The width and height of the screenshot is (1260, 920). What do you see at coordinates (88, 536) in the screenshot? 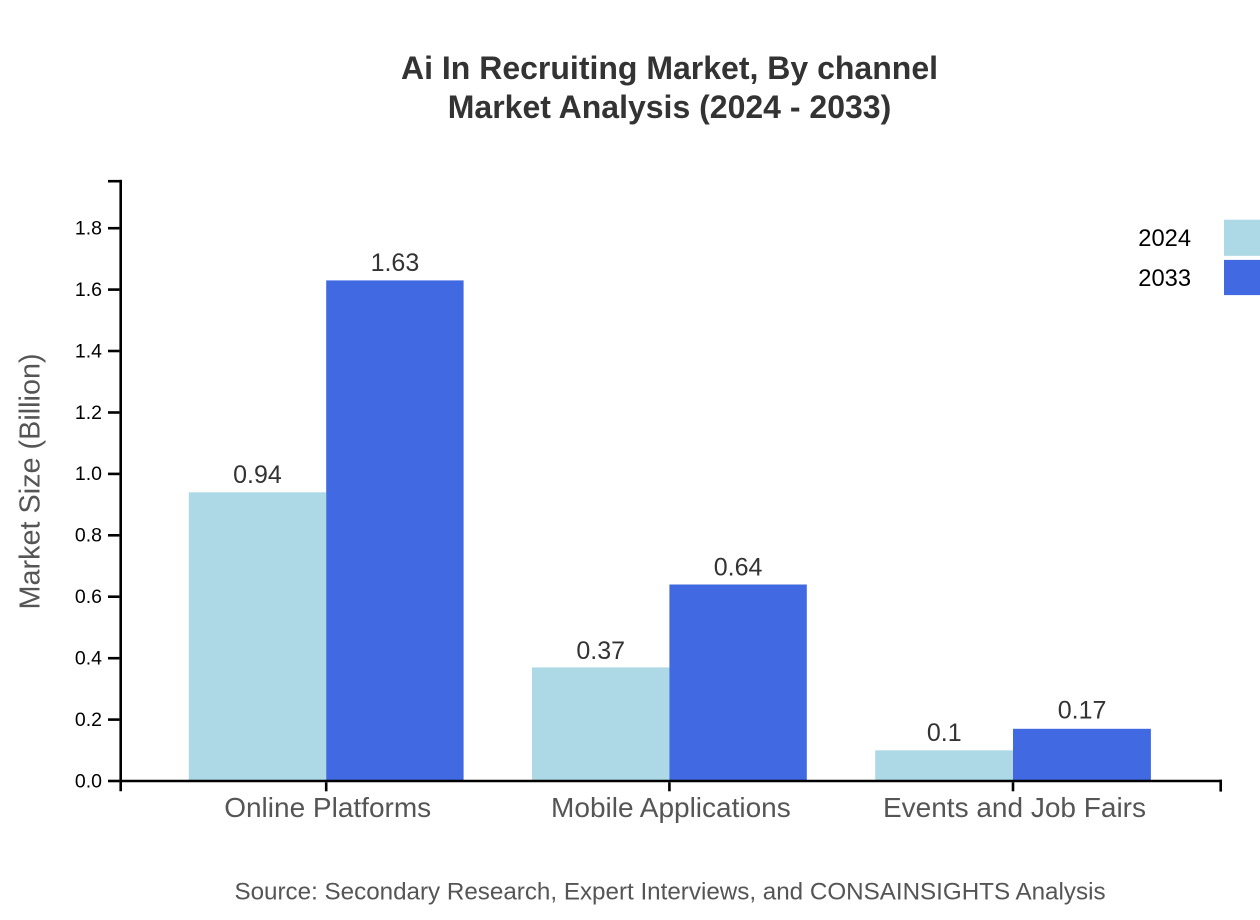
I see `svg-text: 0.8` at bounding box center [88, 536].